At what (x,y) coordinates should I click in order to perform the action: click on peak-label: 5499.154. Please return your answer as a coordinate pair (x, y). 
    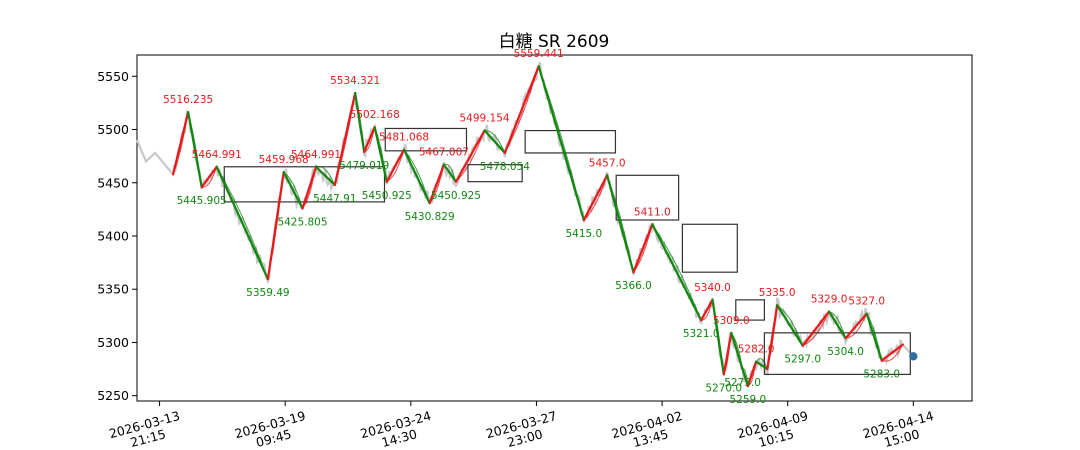
    Looking at the image, I should click on (484, 118).